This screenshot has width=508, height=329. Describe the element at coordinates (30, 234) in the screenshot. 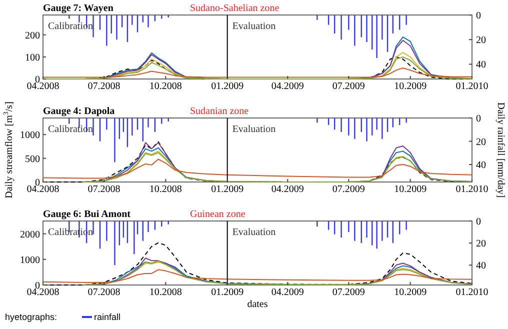

I see `y-tick-label: 2000` at that location.